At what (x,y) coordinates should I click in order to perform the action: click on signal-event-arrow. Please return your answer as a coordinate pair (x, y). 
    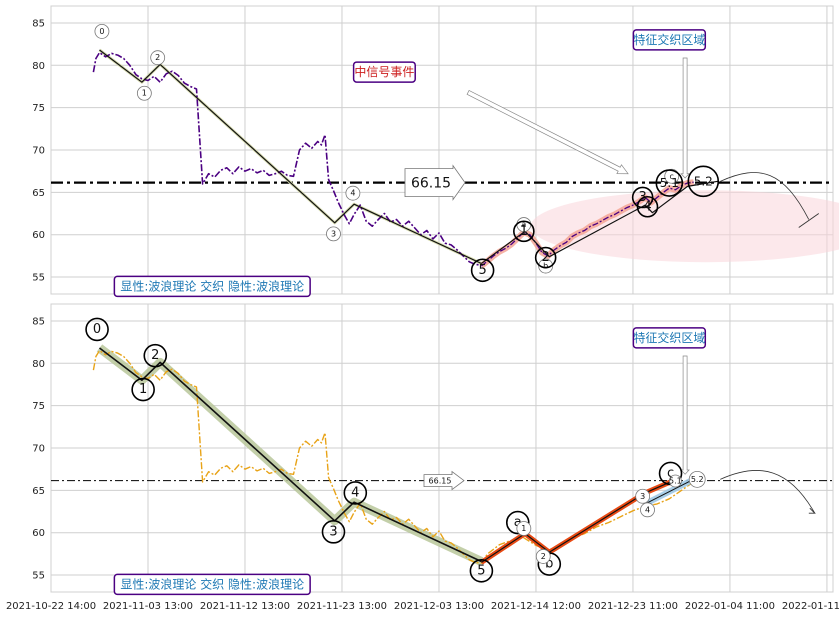
    Looking at the image, I should click on (547, 132).